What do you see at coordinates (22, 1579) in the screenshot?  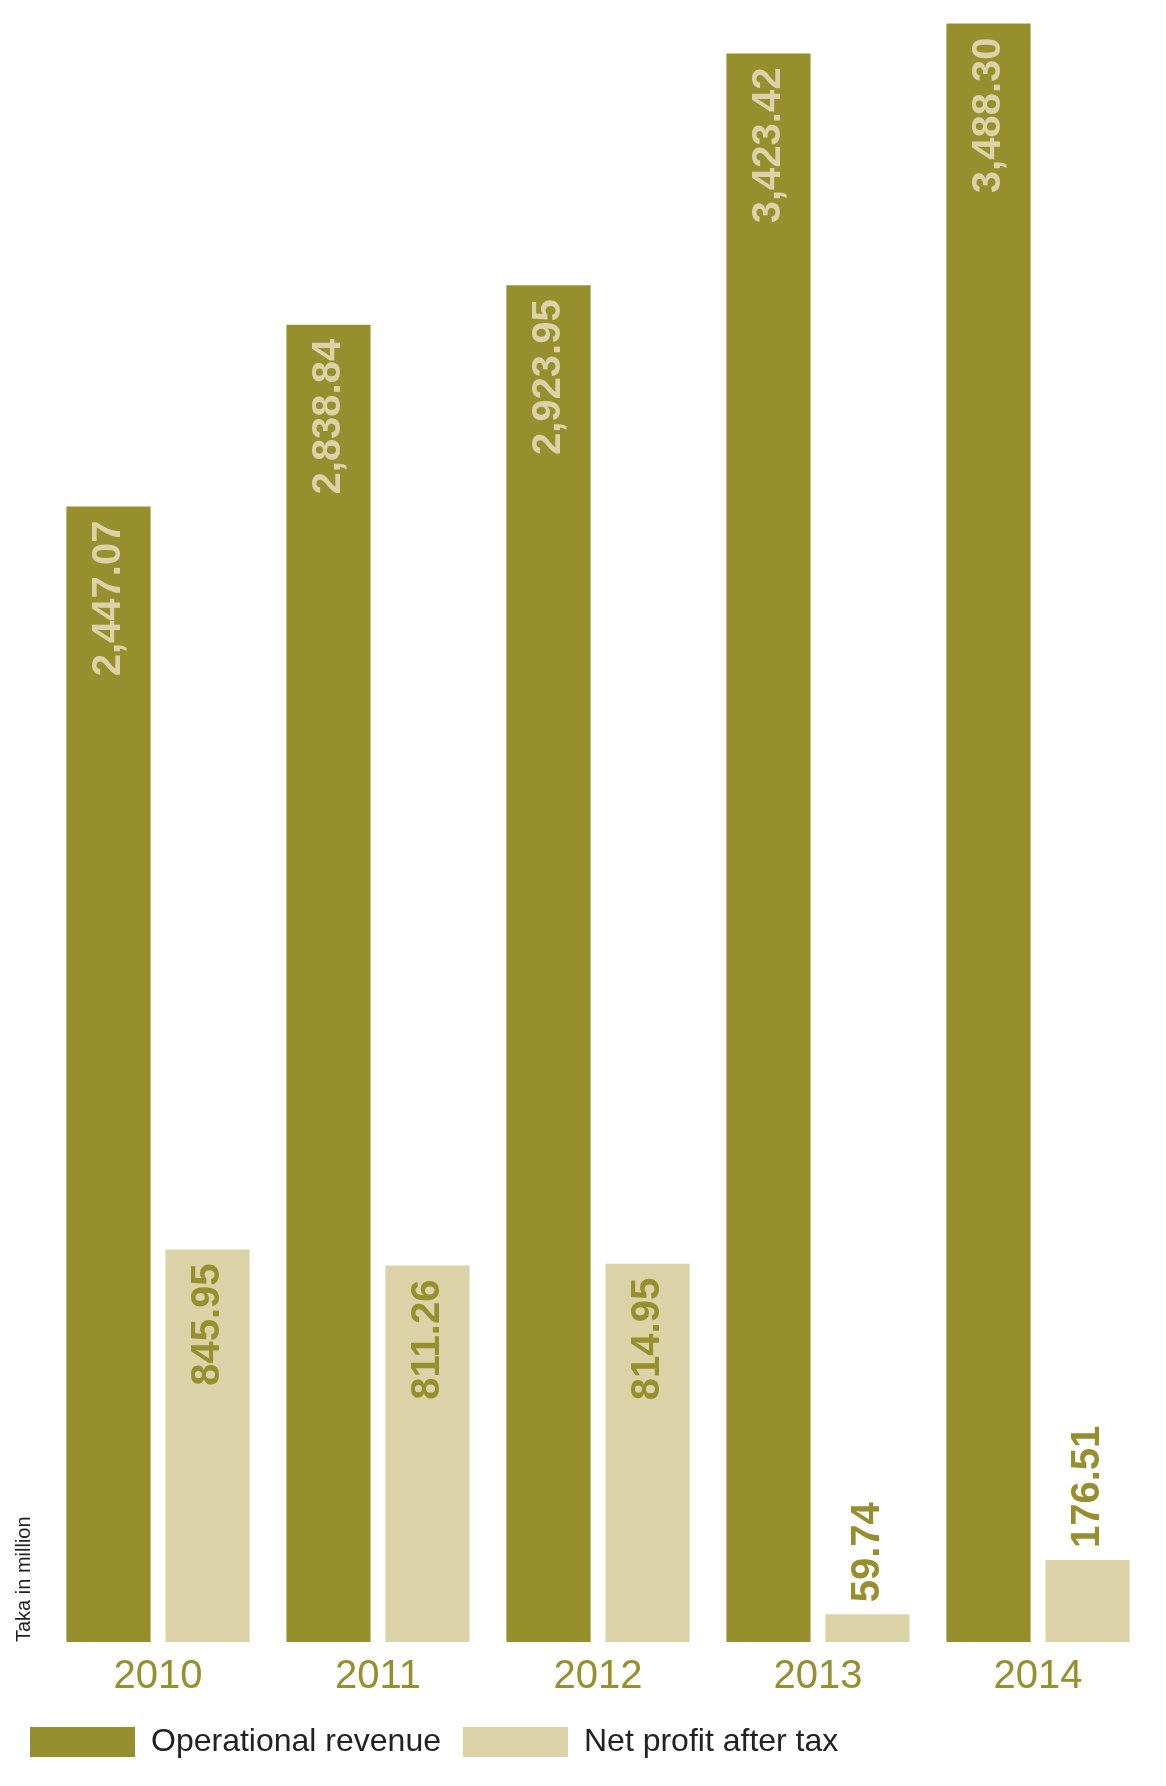 I see `y-axis-title: Taka in million` at bounding box center [22, 1579].